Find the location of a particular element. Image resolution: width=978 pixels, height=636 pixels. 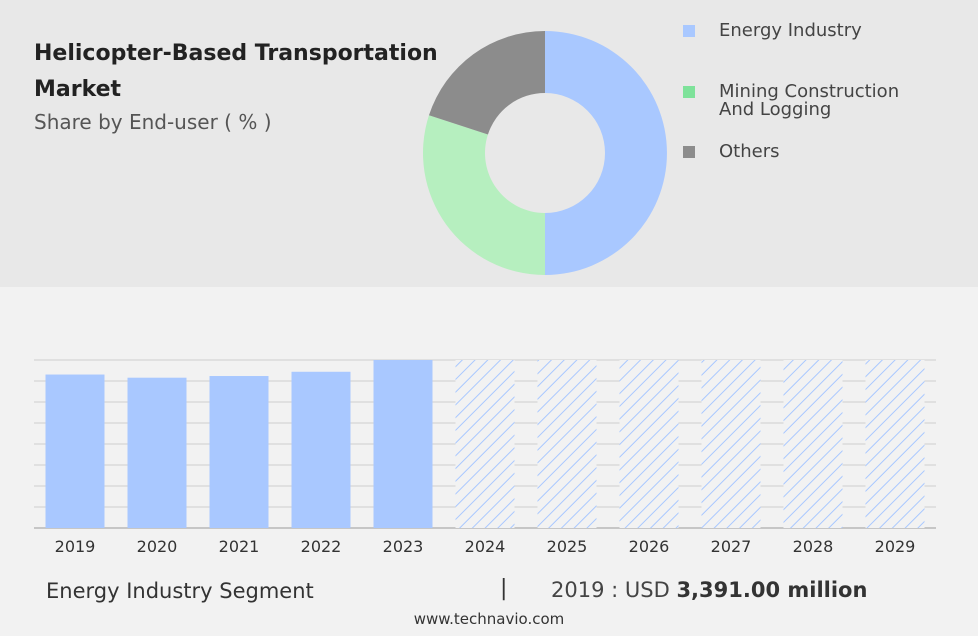

value-amount: 3,391.00 million is located at coordinates (772, 590).